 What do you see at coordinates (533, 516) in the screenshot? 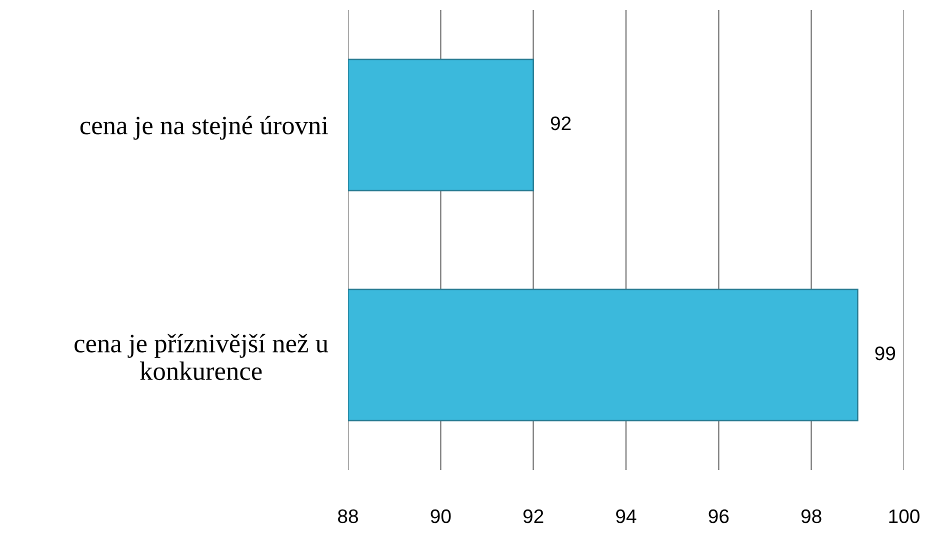
I see `x-tick-label: 92` at bounding box center [533, 516].